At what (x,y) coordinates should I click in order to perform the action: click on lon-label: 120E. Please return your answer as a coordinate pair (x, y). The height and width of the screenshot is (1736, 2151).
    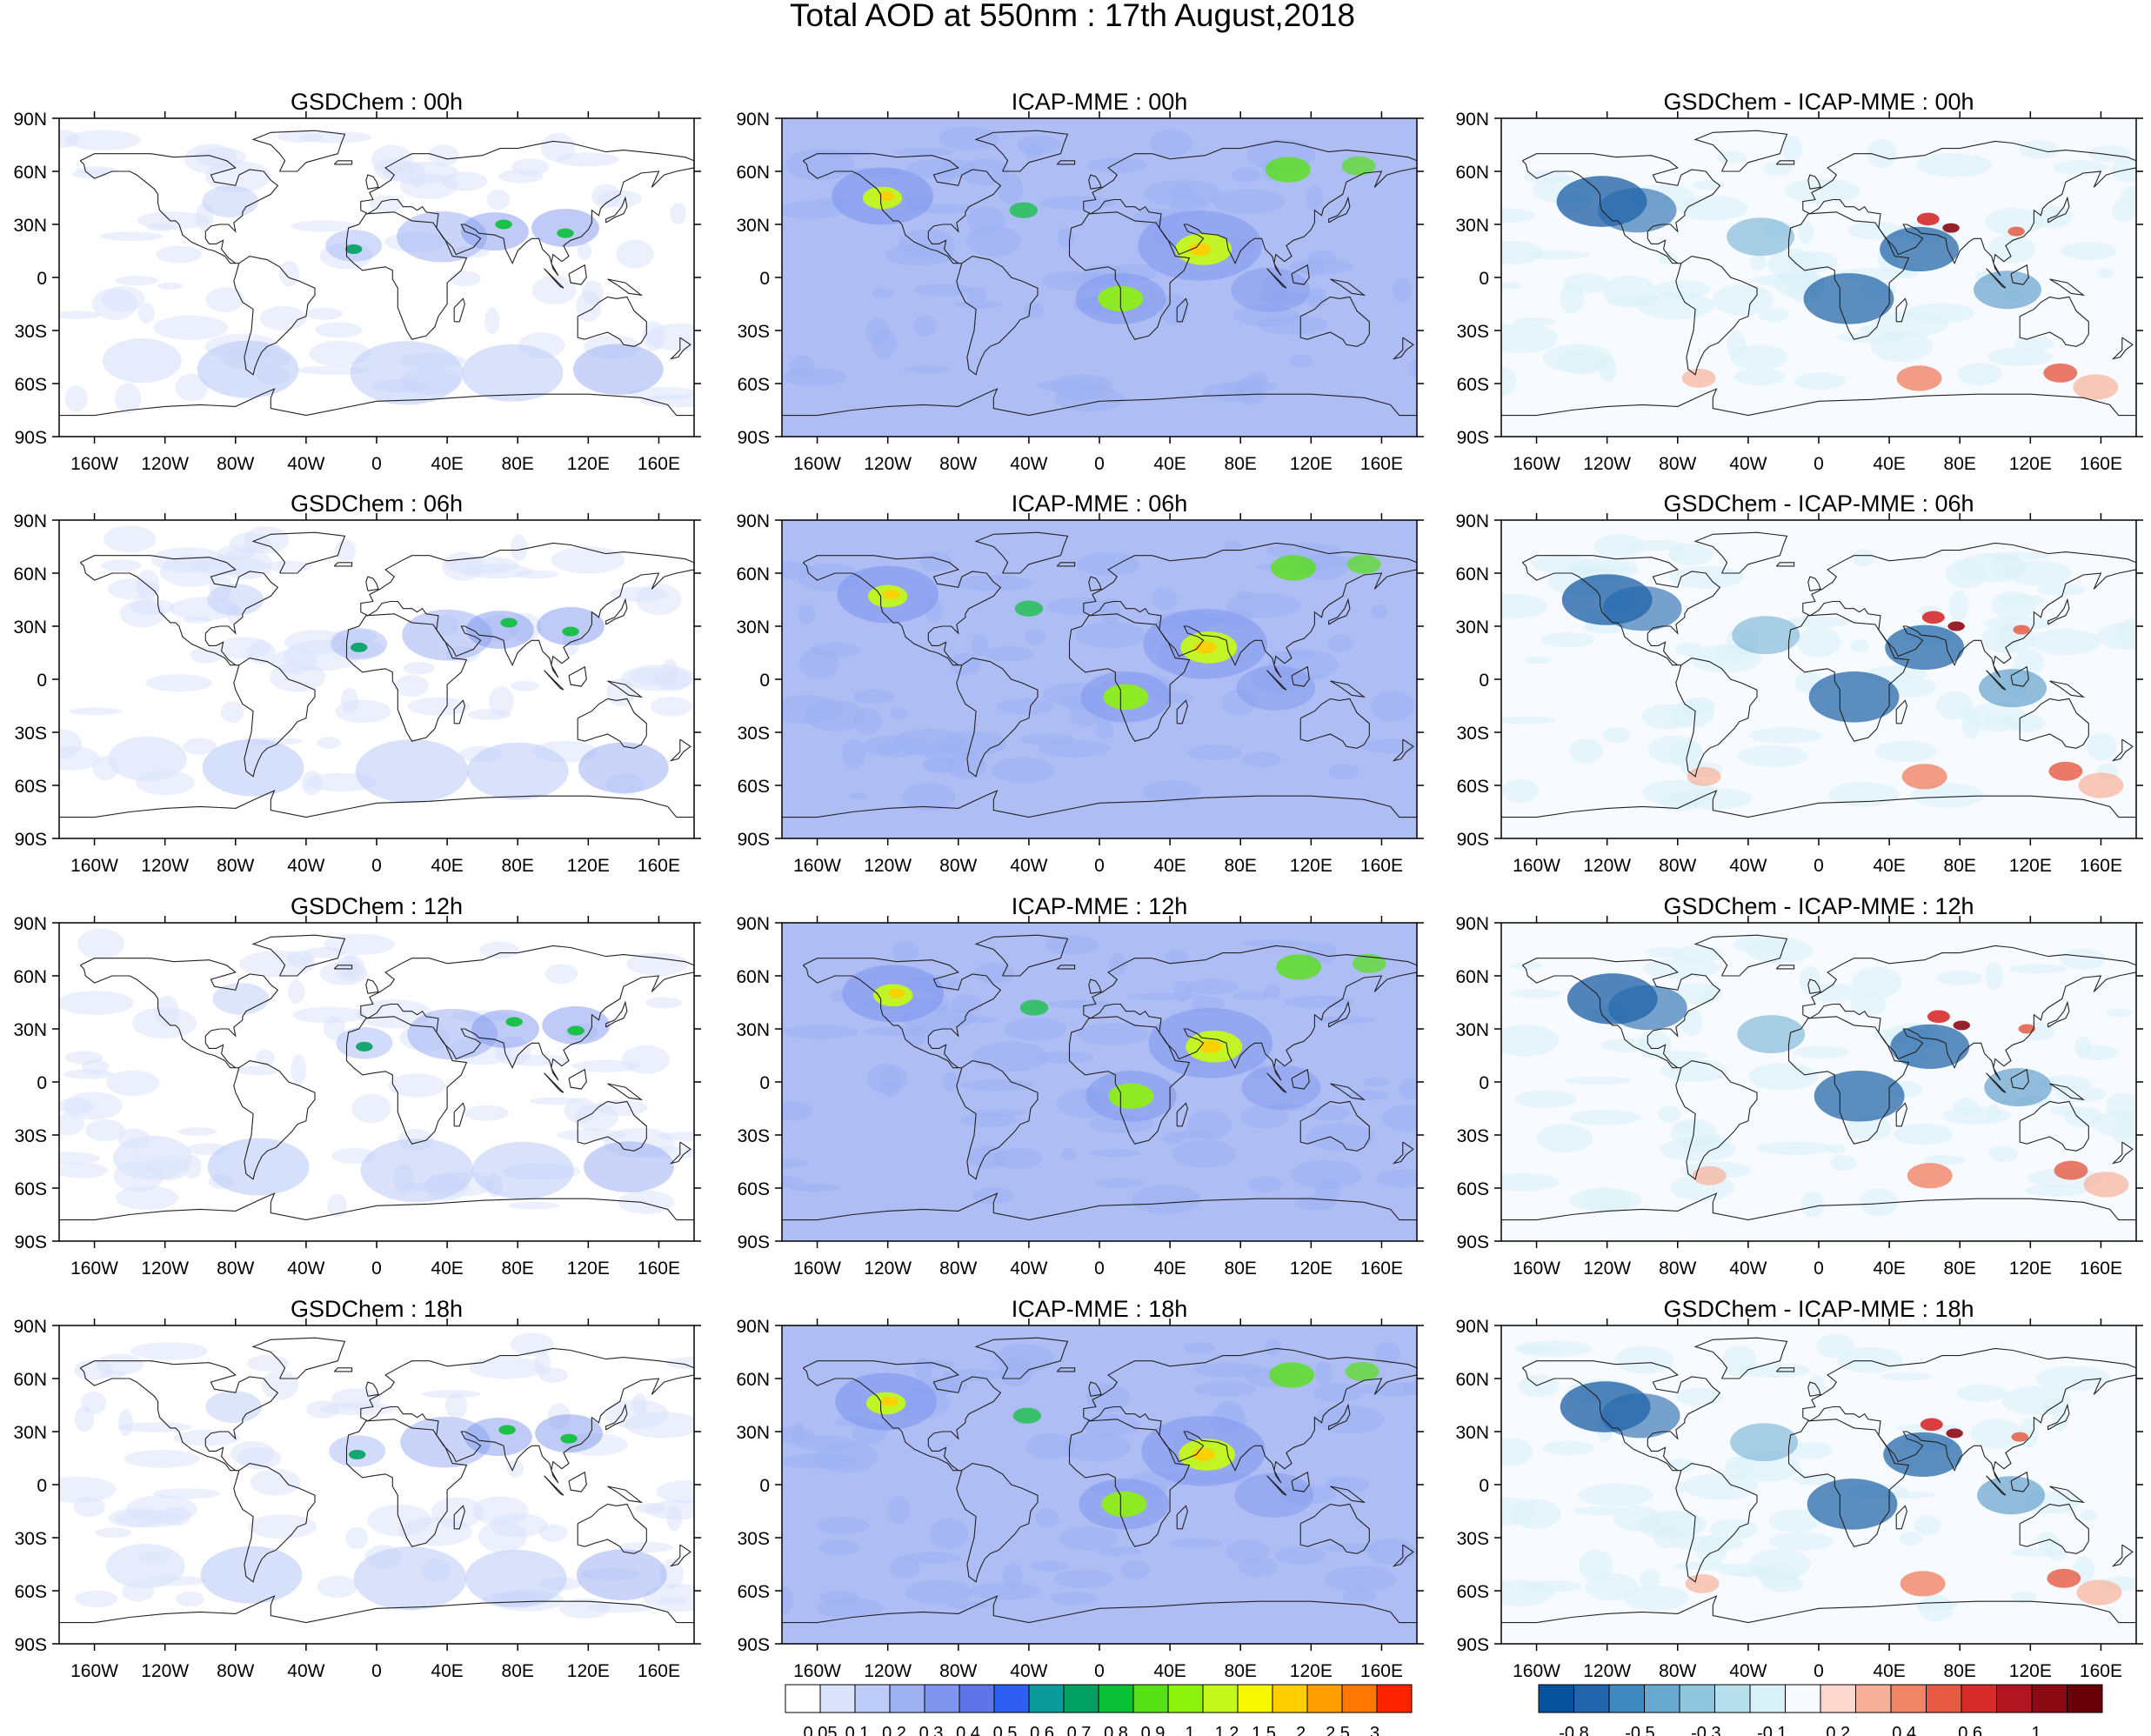
    Looking at the image, I should click on (2030, 1269).